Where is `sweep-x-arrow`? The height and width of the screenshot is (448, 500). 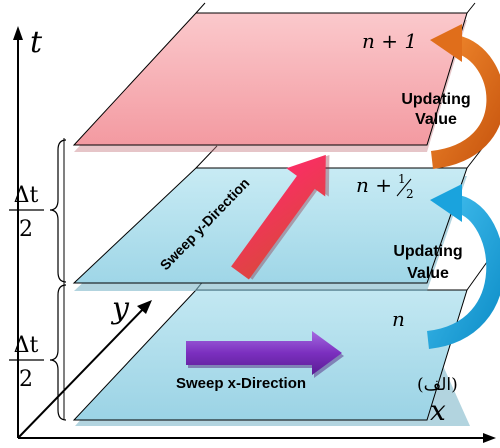 sweep-x-arrow is located at coordinates (265, 354).